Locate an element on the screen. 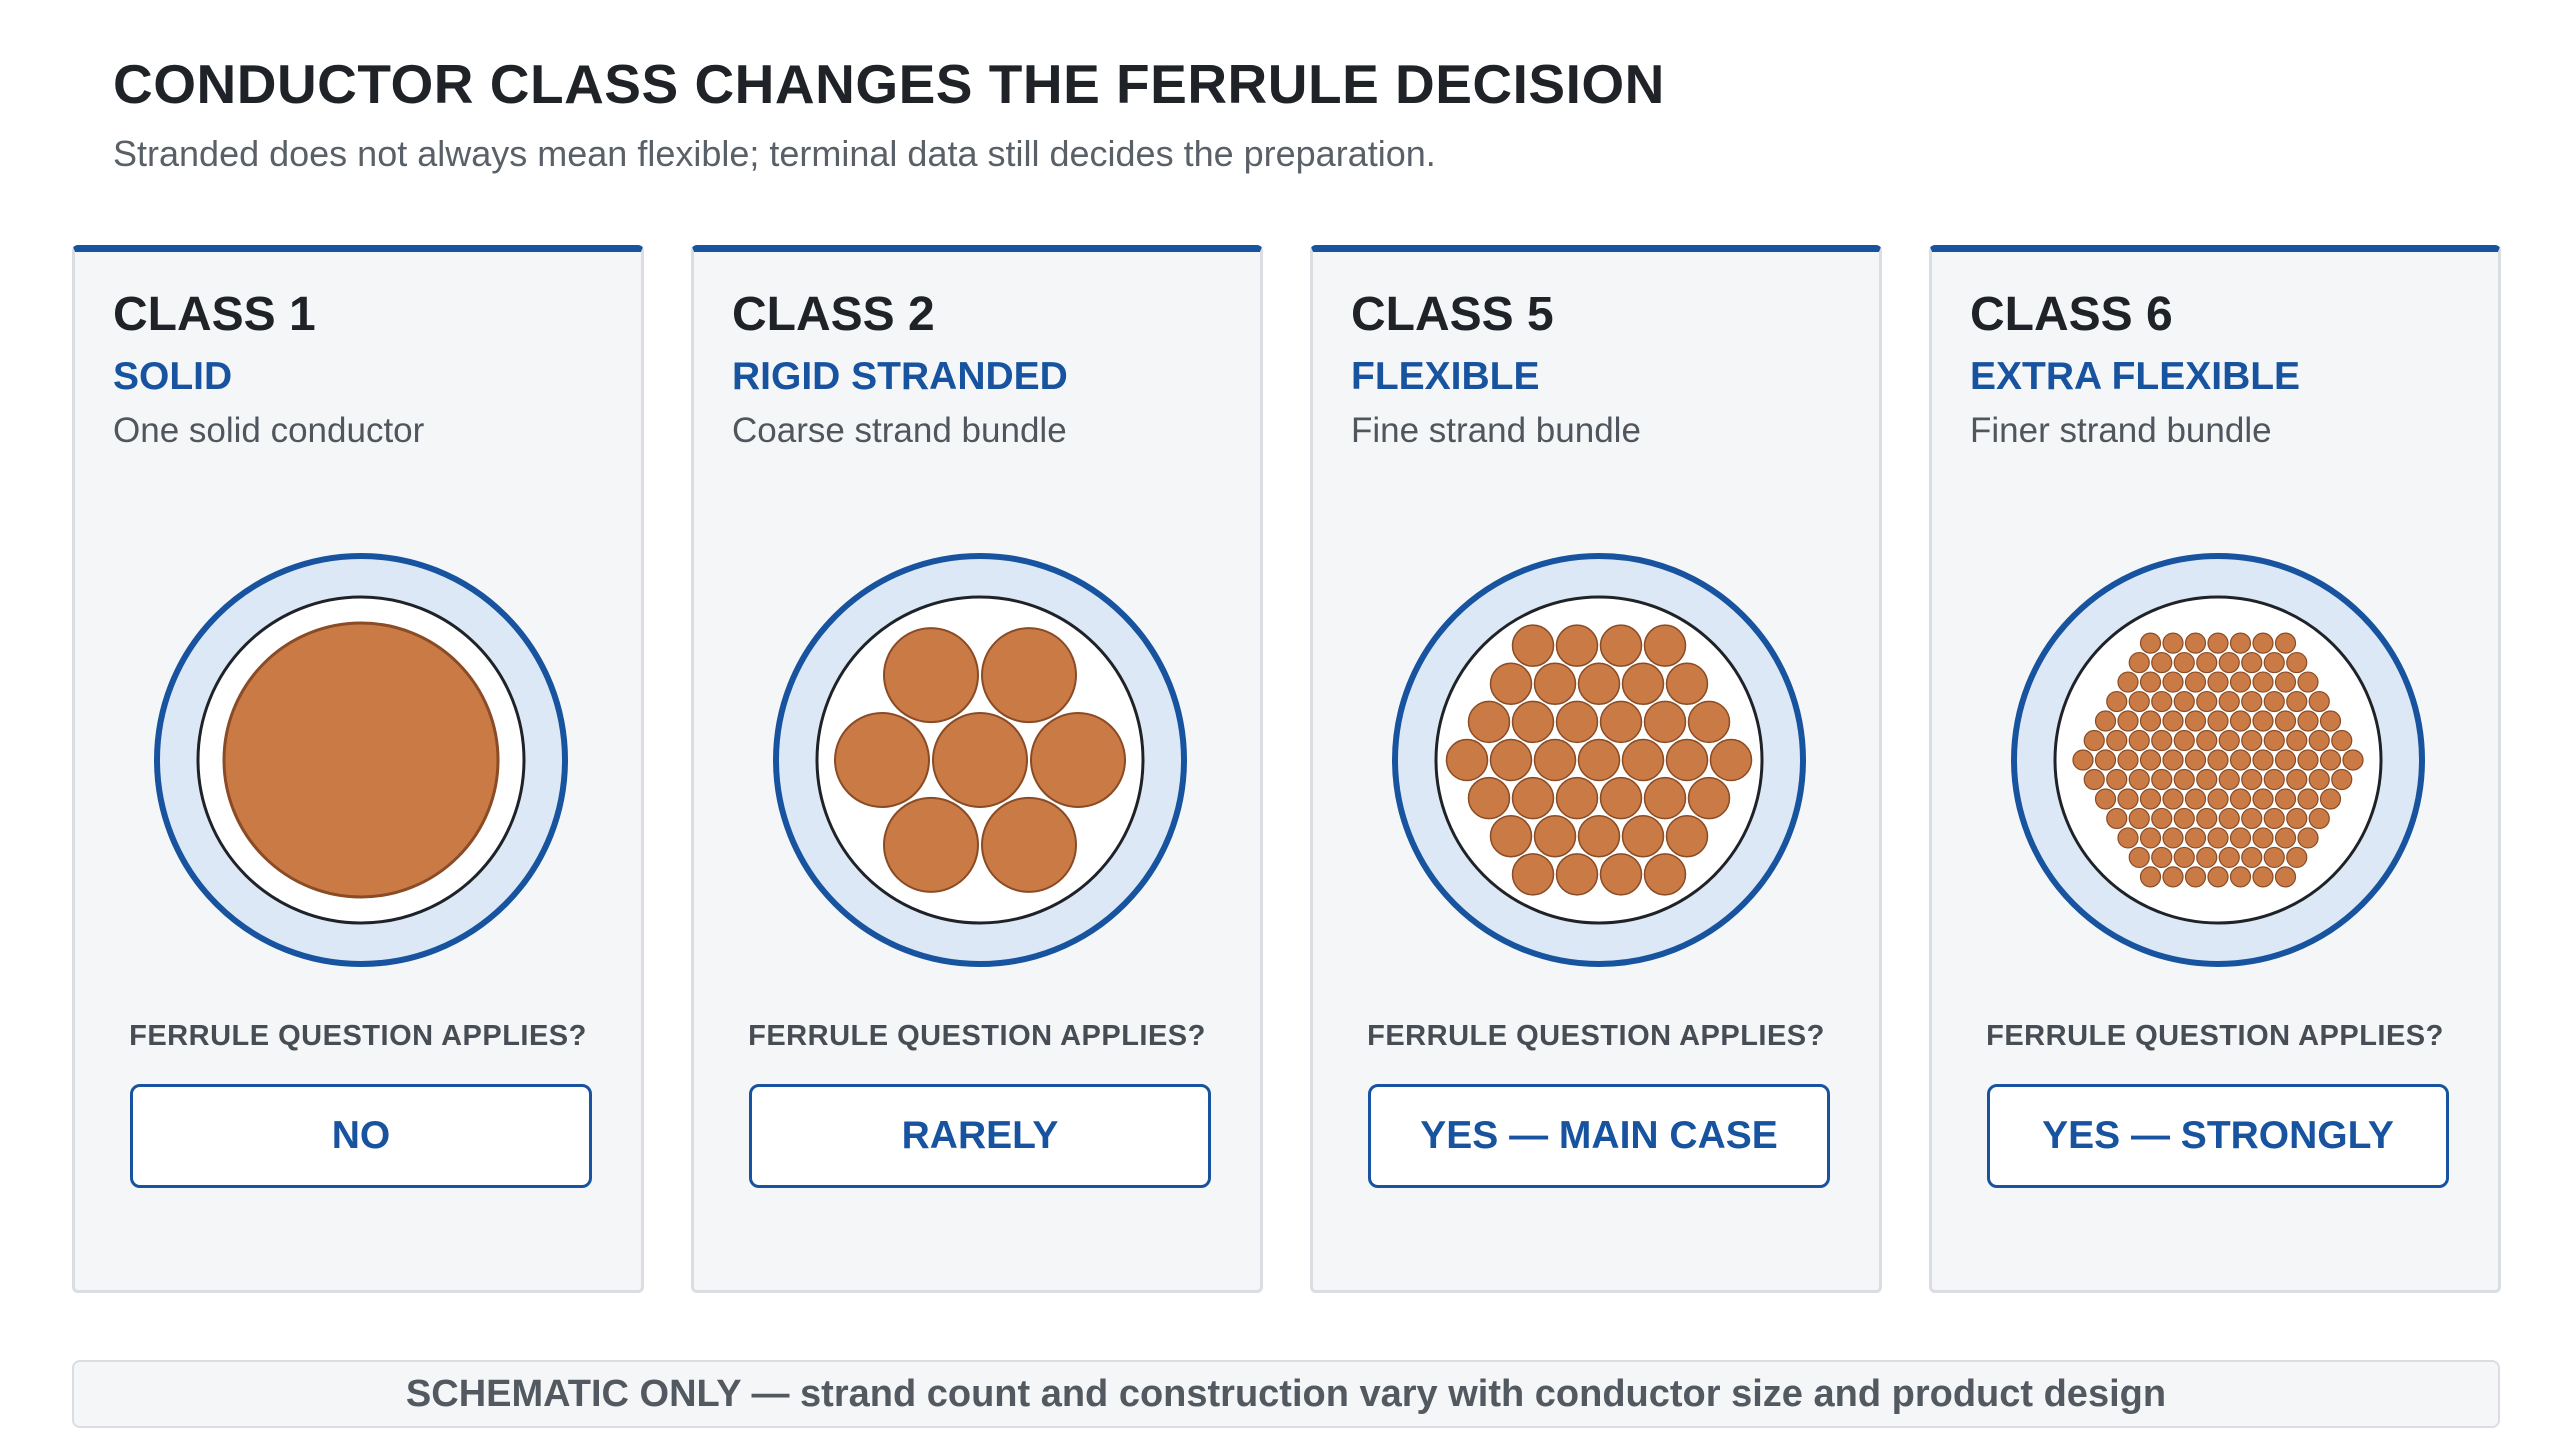  card-type-label: EXTRA FLEXIBLE is located at coordinates (2135, 376).